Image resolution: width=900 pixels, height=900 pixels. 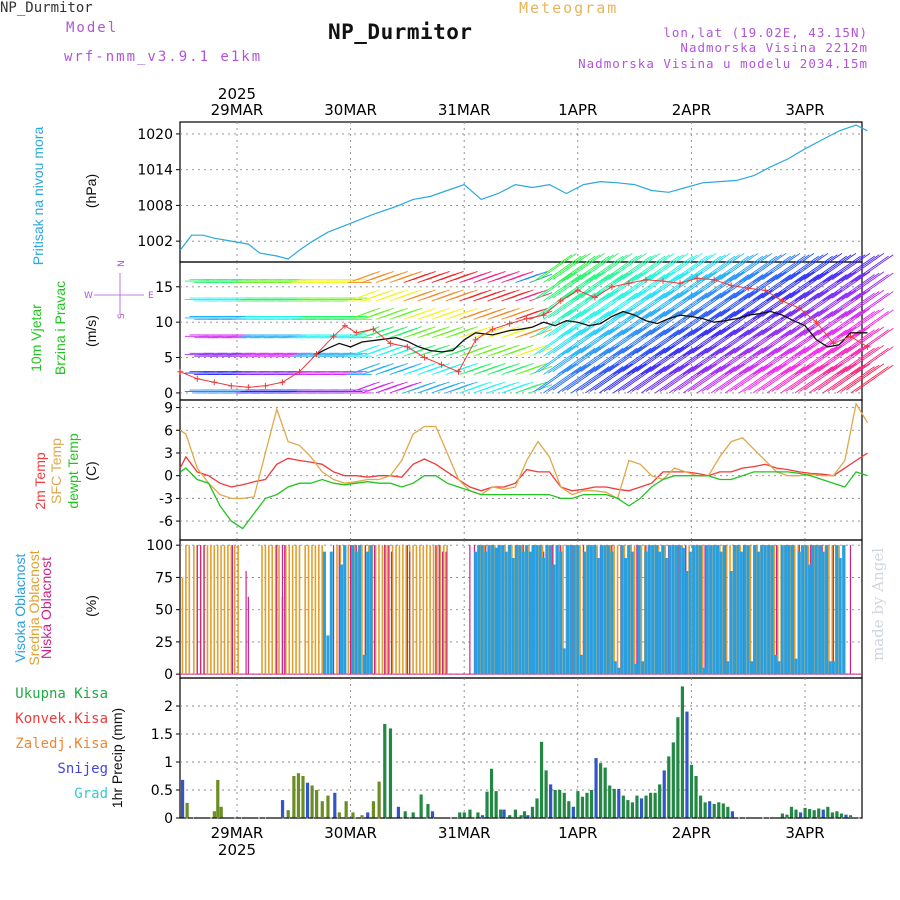 What do you see at coordinates (168, 394) in the screenshot?
I see `wind-ytick-label: 0` at bounding box center [168, 394].